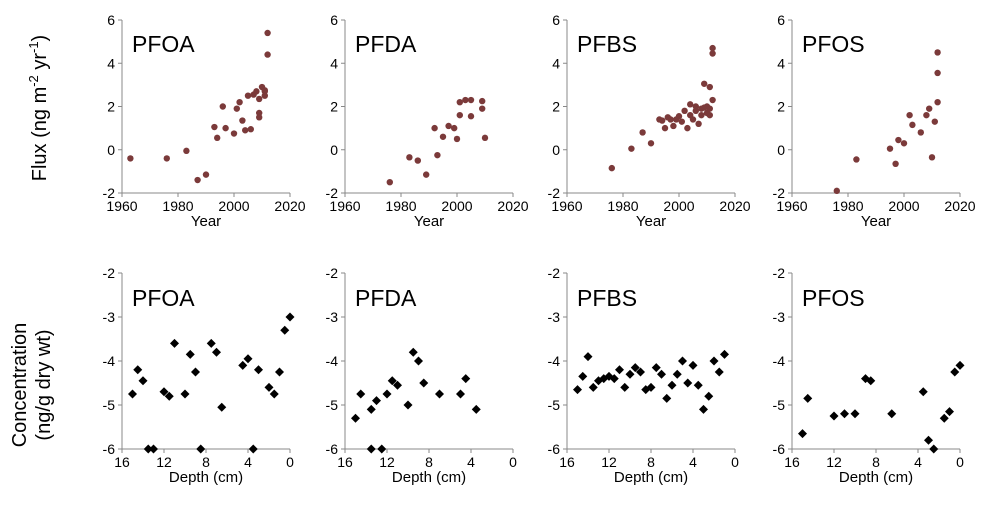 This screenshot has height=510, width=992. Describe the element at coordinates (332, 449) in the screenshot. I see `y-tick-label: -6` at that location.